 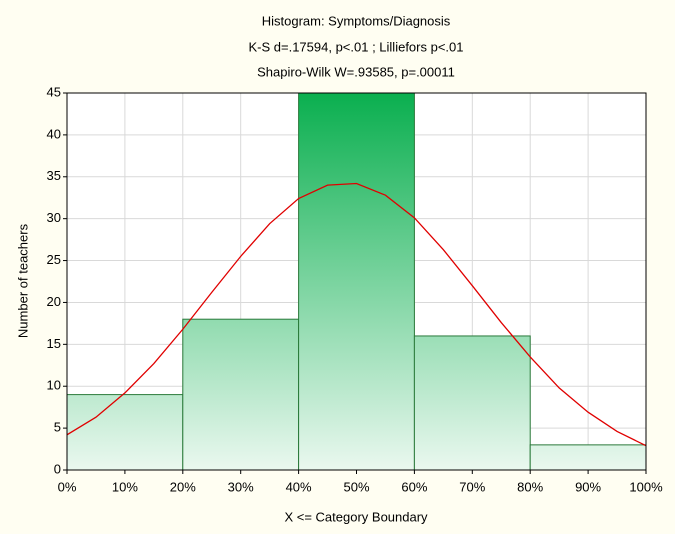 What do you see at coordinates (183, 486) in the screenshot?
I see `x-tick-label: 20%` at bounding box center [183, 486].